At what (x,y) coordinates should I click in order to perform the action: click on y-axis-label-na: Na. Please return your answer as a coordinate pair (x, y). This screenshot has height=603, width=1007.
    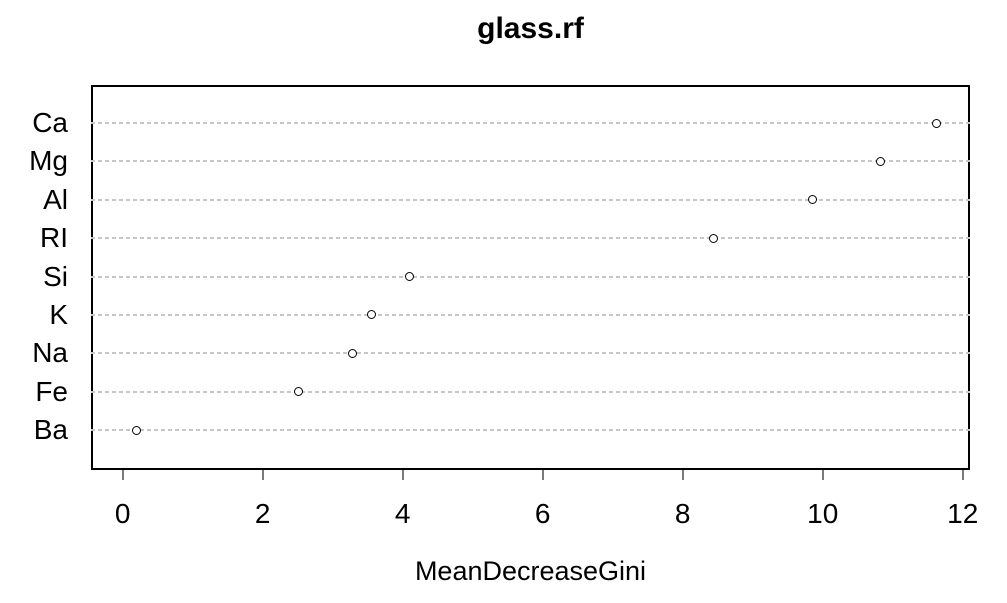
    Looking at the image, I should click on (50, 353).